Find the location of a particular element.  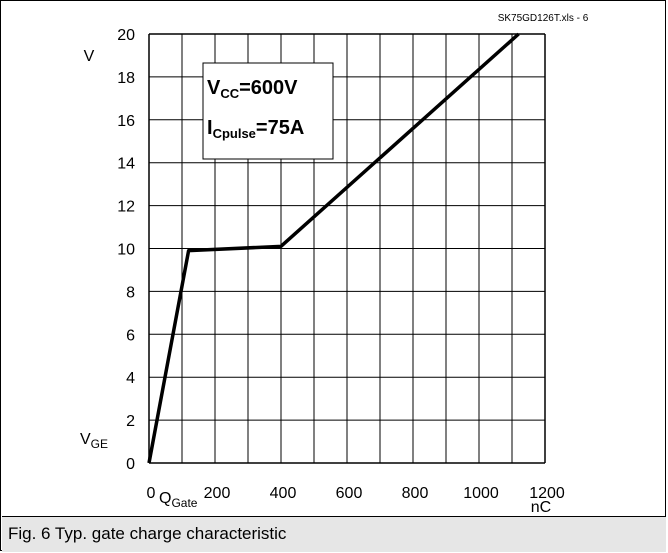

x-tick-label: 600 is located at coordinates (349, 493).